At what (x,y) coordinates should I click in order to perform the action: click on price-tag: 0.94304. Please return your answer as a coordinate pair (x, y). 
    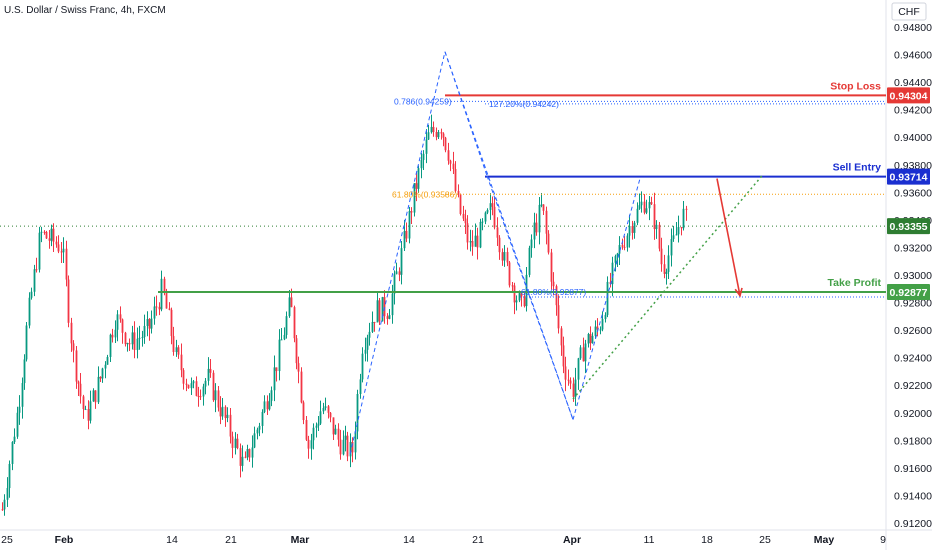
    Looking at the image, I should click on (908, 95).